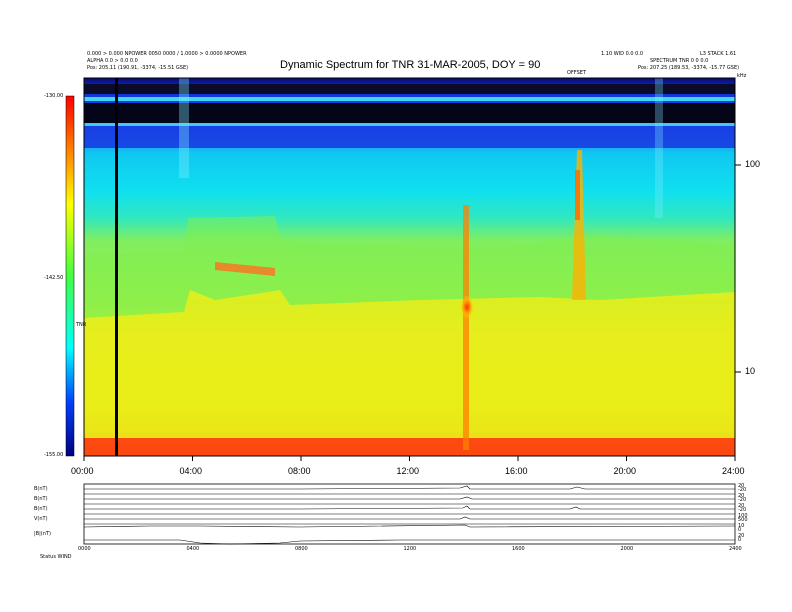 The width and height of the screenshot is (792, 612). Describe the element at coordinates (84, 549) in the screenshot. I see `panel-bottom-tick: 0000` at that location.